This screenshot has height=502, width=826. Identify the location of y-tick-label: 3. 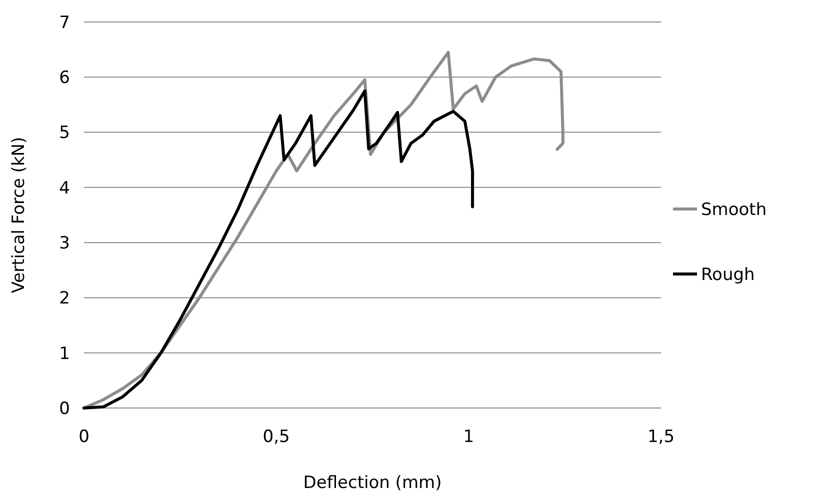
(64, 244).